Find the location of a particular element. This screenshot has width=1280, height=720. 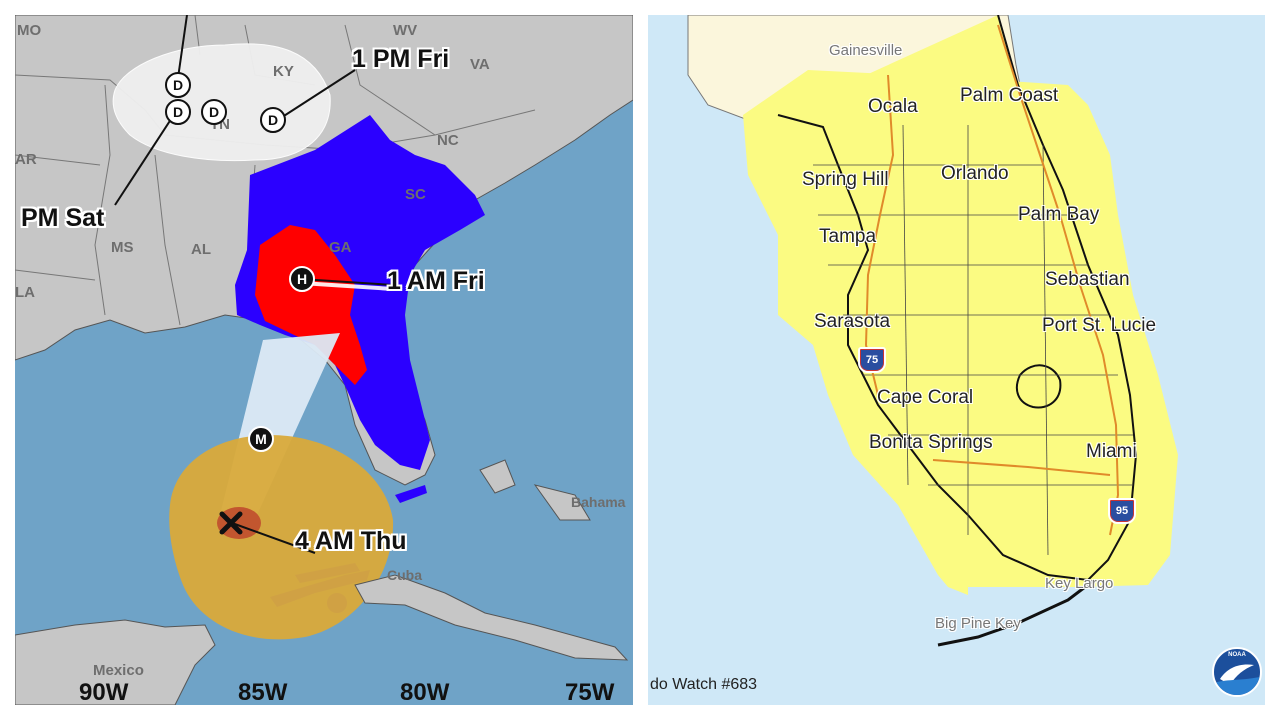

hurricane-warning-area is located at coordinates (311, 305).